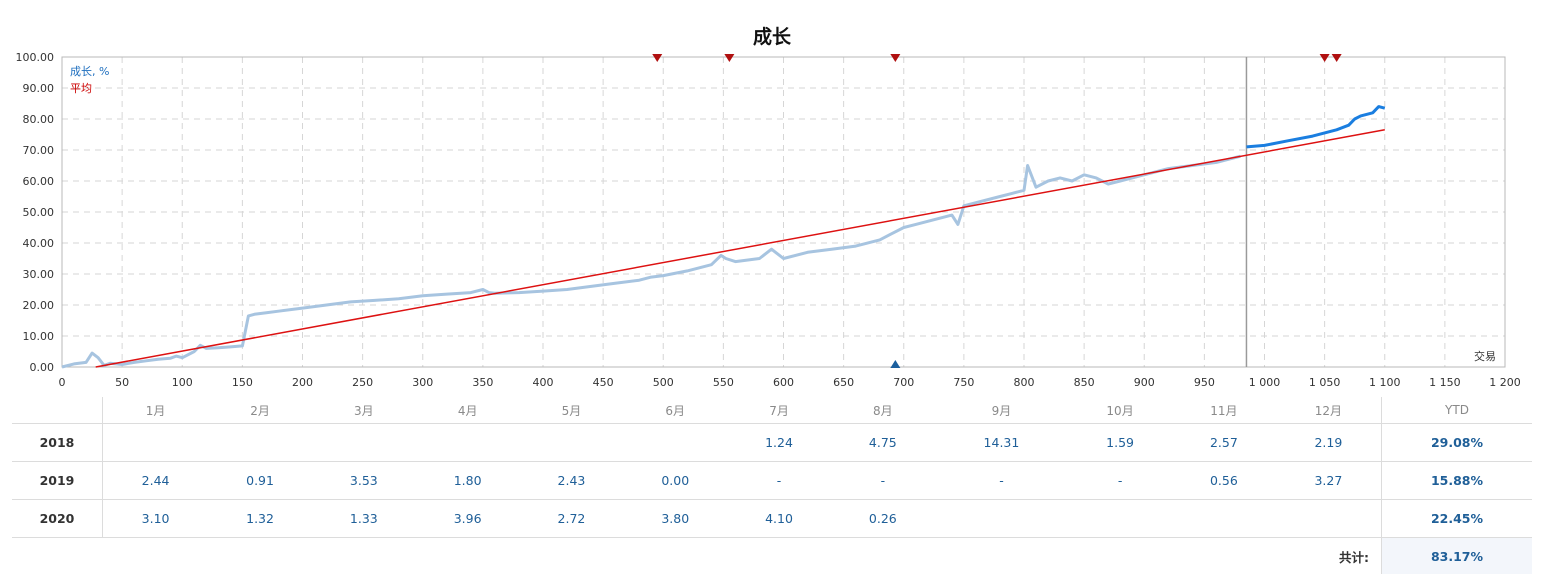 This screenshot has height=586, width=1553. Describe the element at coordinates (260, 518) in the screenshot. I see `month-value-cell: 1.32` at that location.